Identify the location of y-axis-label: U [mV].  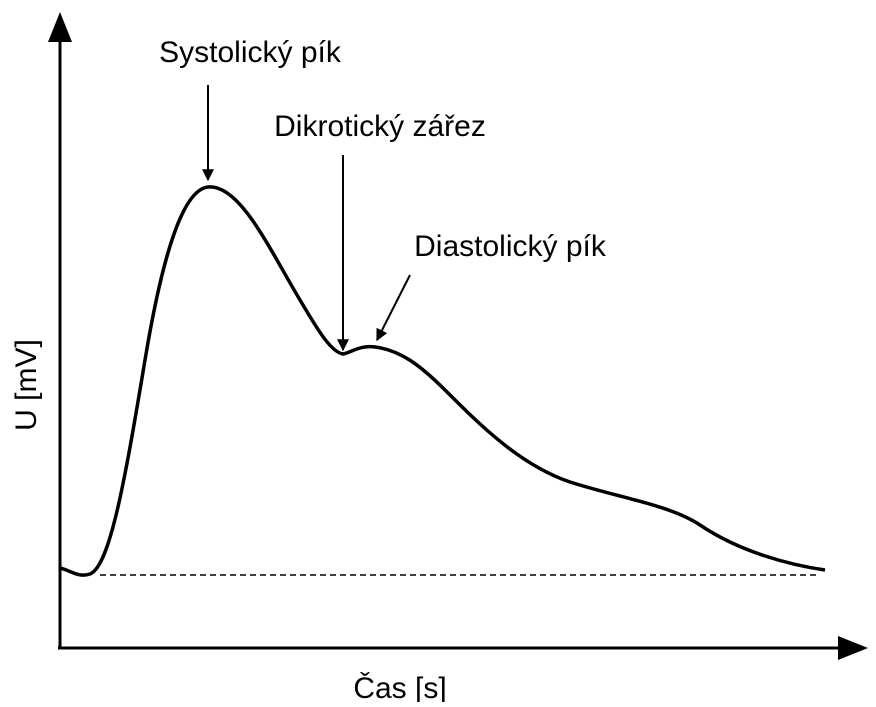
(26, 385).